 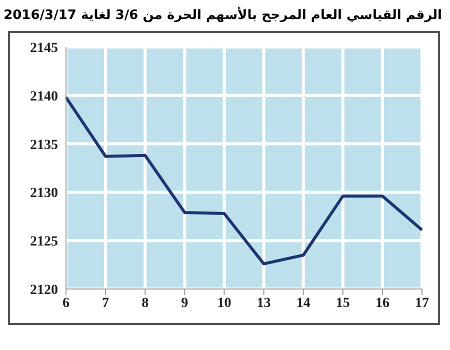 I want to click on x-tick-label: 14, so click(x=303, y=303).